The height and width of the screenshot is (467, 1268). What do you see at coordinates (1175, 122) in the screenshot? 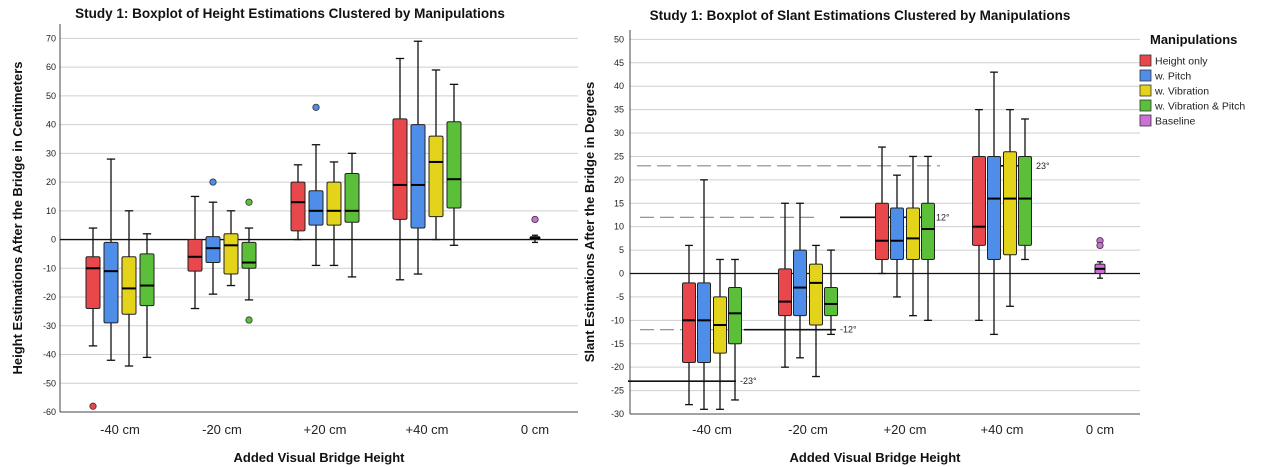
I see `legend-label: Baseline` at bounding box center [1175, 122].